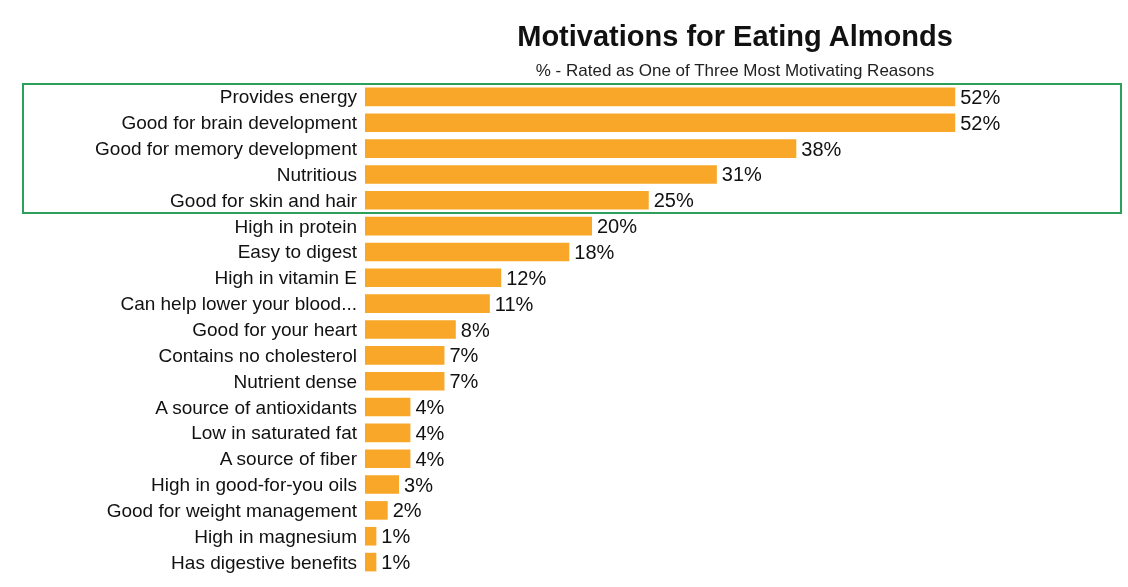 Image resolution: width=1128 pixels, height=587 pixels. What do you see at coordinates (285, 278) in the screenshot?
I see `y-tick-label: High in vitamin E` at bounding box center [285, 278].